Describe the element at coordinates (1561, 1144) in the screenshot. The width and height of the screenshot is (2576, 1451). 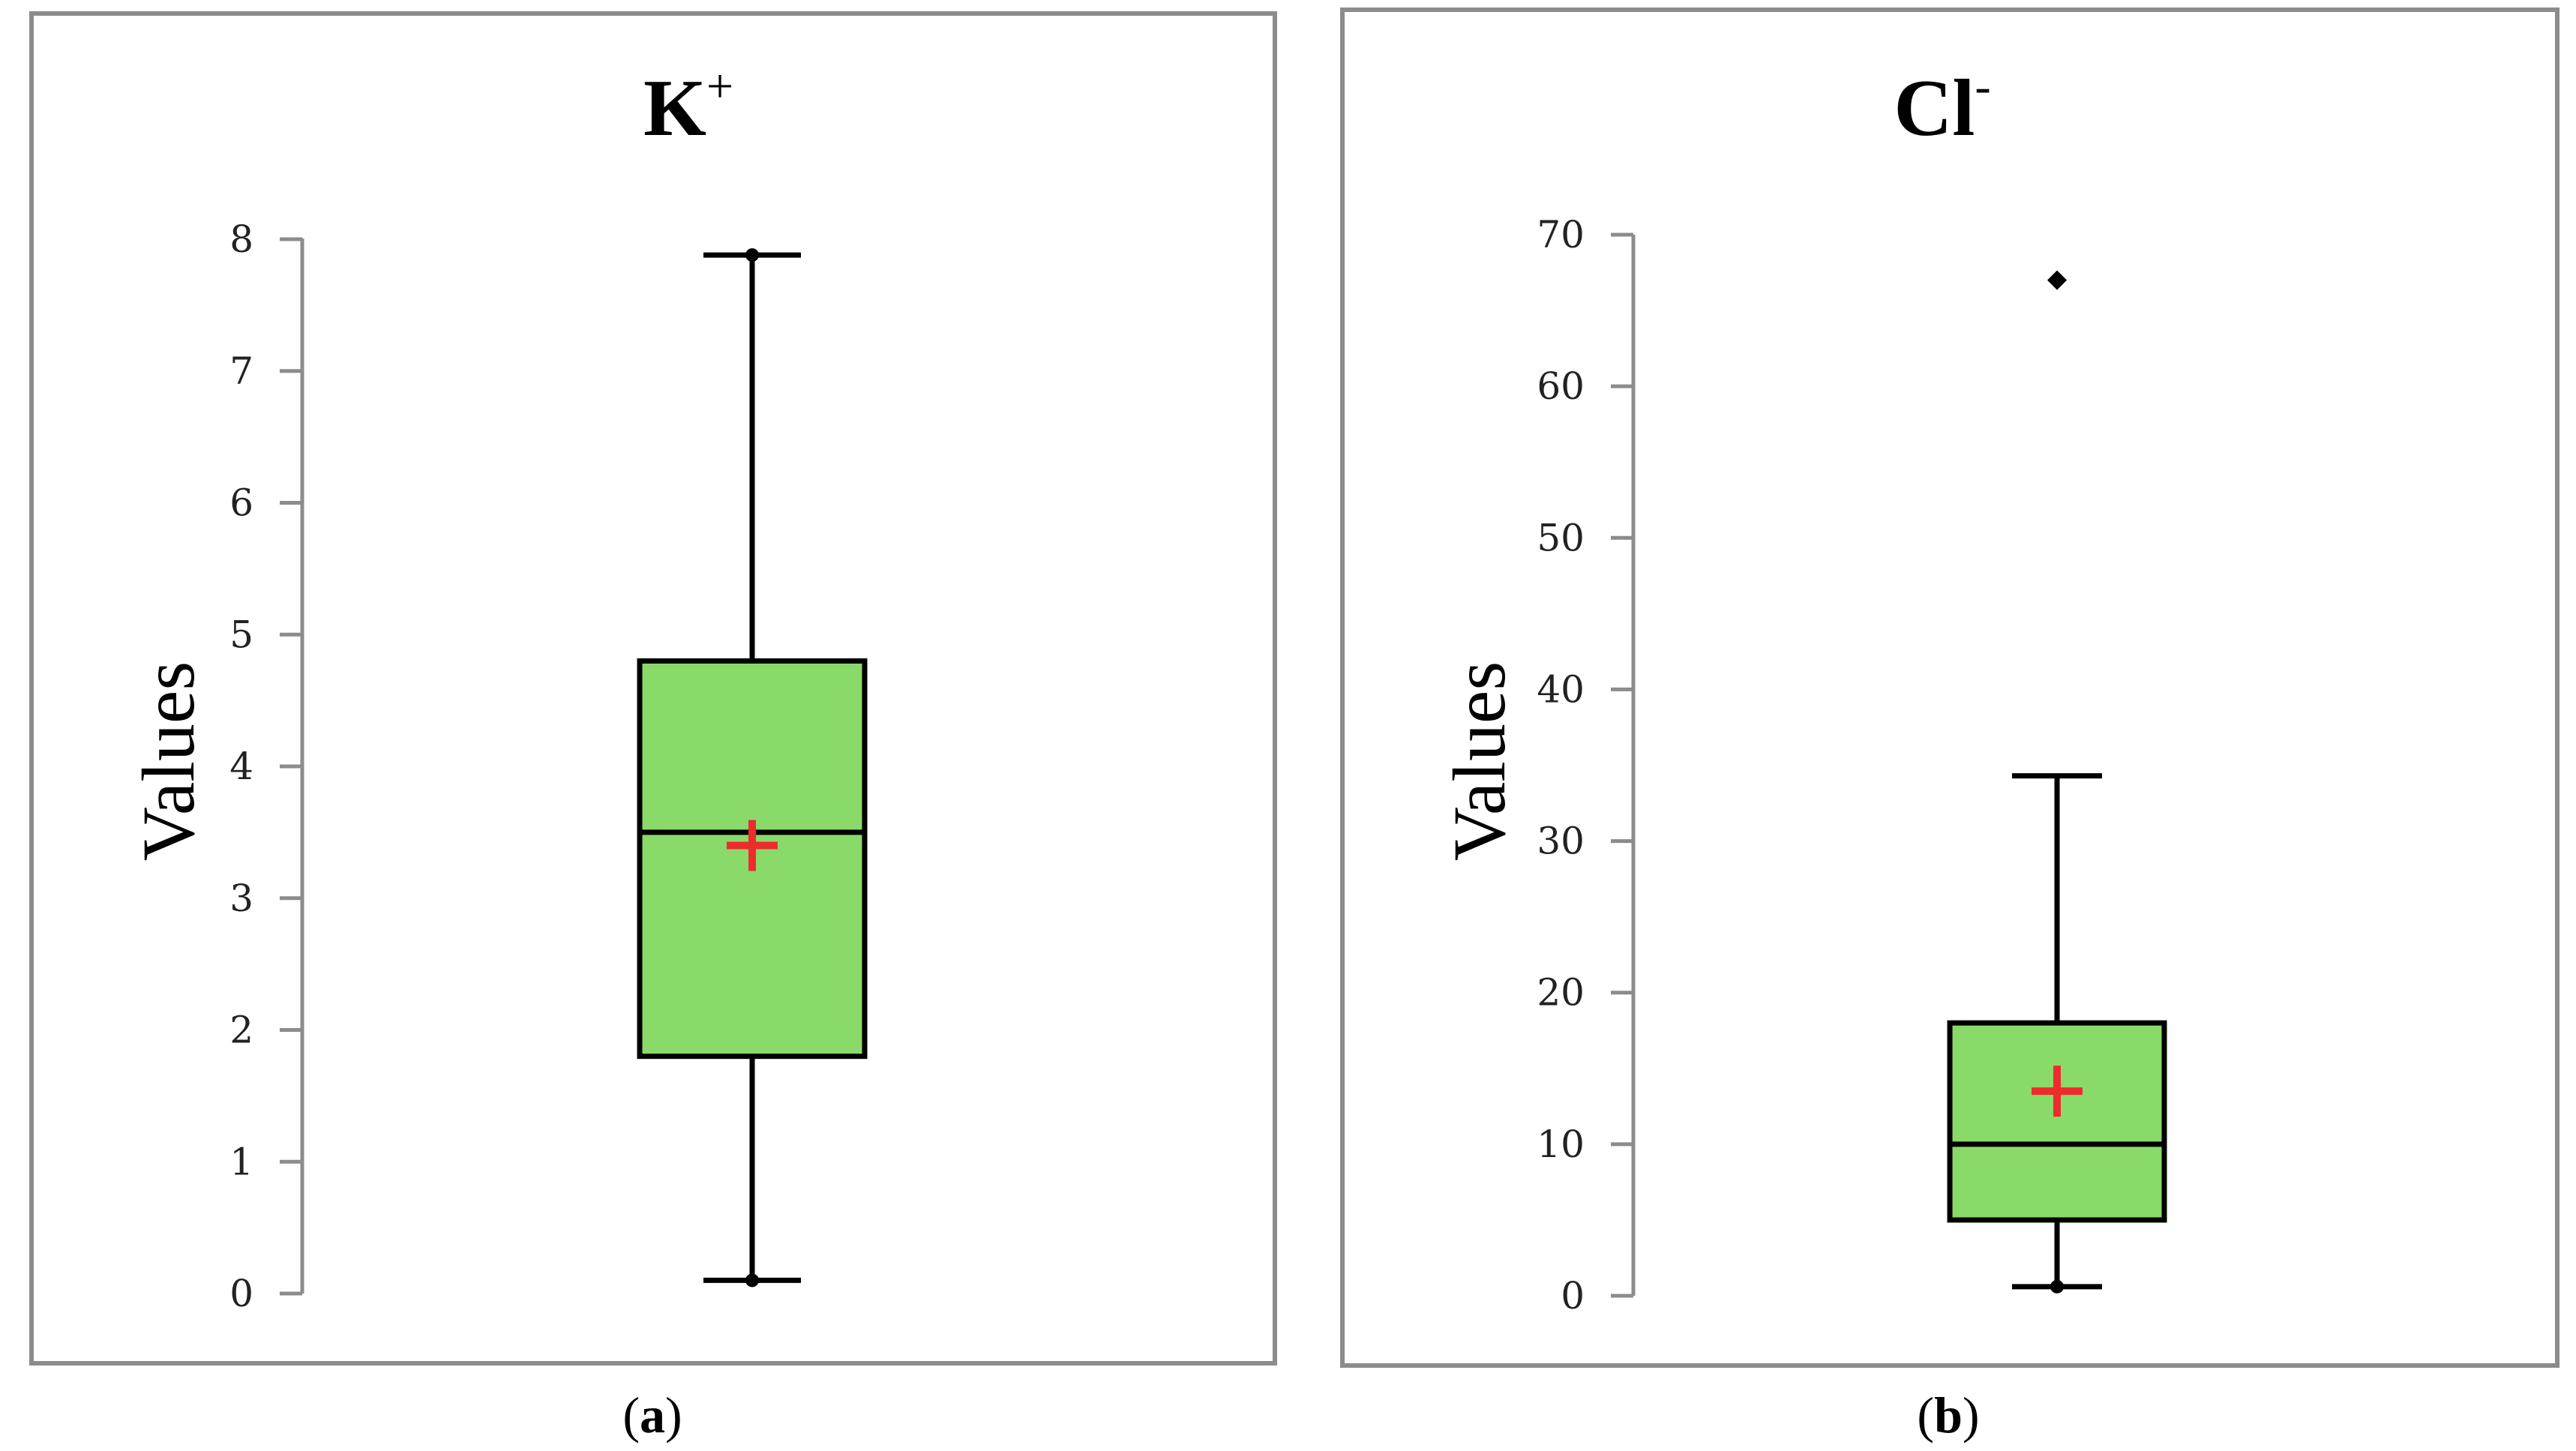
I see `panel-b-y-tick-label-1: 10` at that location.